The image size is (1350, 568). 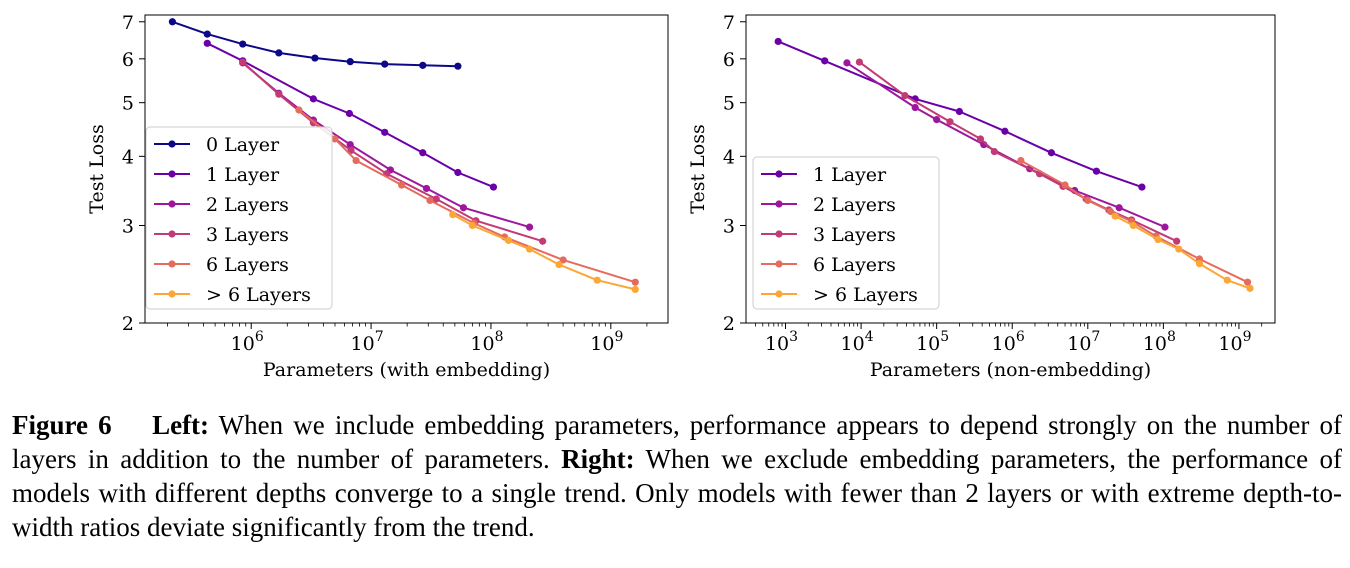 I want to click on y-axis-label: Test Loss, so click(x=698, y=168).